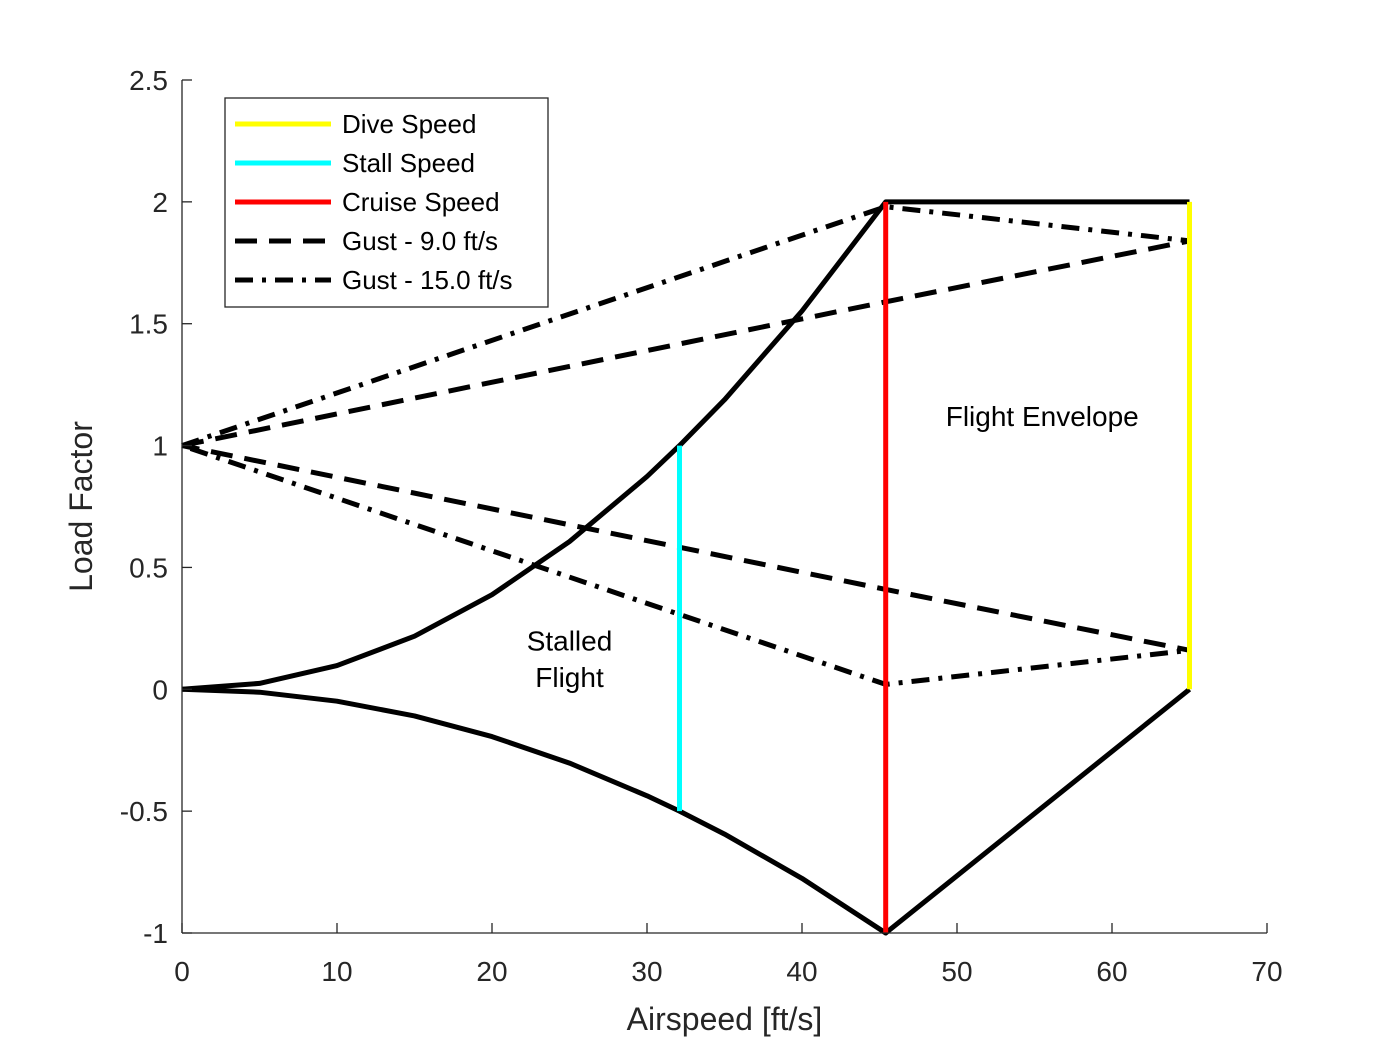 The image size is (1400, 1050). What do you see at coordinates (409, 124) in the screenshot?
I see `legend-label: Dive Speed` at bounding box center [409, 124].